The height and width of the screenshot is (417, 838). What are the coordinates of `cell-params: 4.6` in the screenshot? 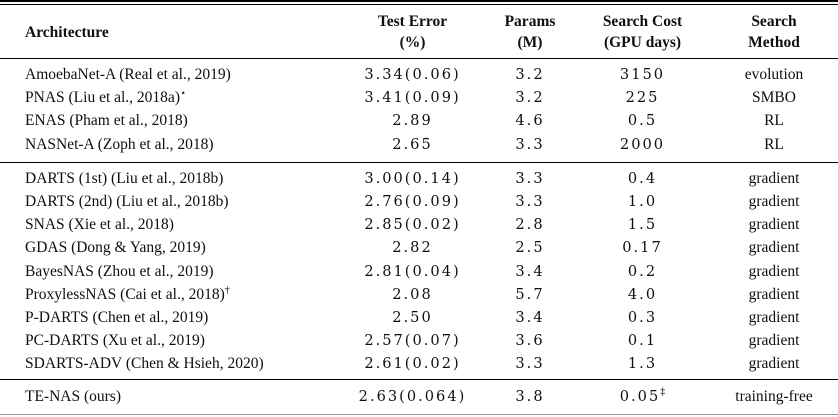 It's located at (530, 121).